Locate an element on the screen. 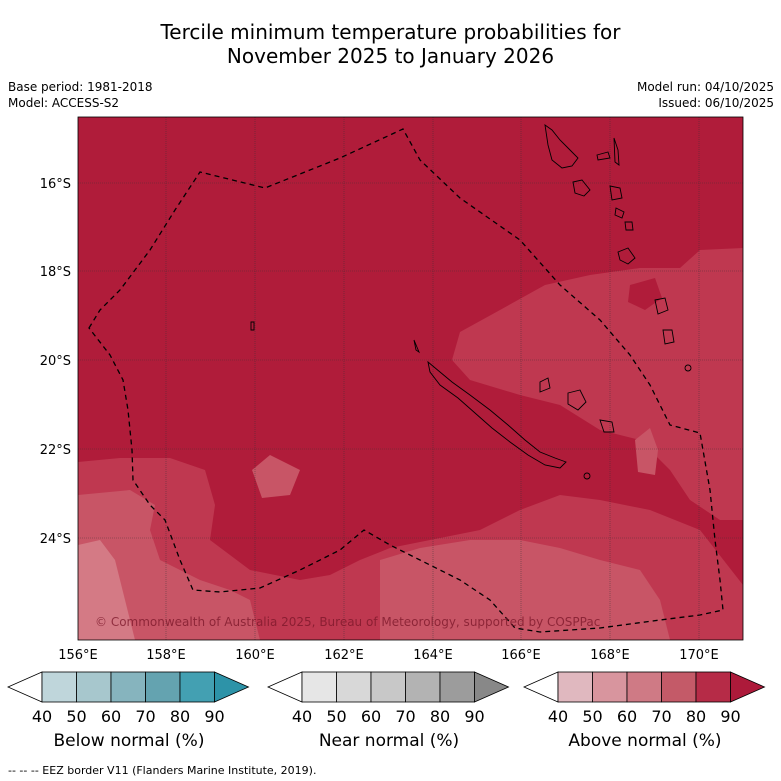 This screenshot has width=781, height=781. model-run: Model run: 04/10/2025 is located at coordinates (705, 87).